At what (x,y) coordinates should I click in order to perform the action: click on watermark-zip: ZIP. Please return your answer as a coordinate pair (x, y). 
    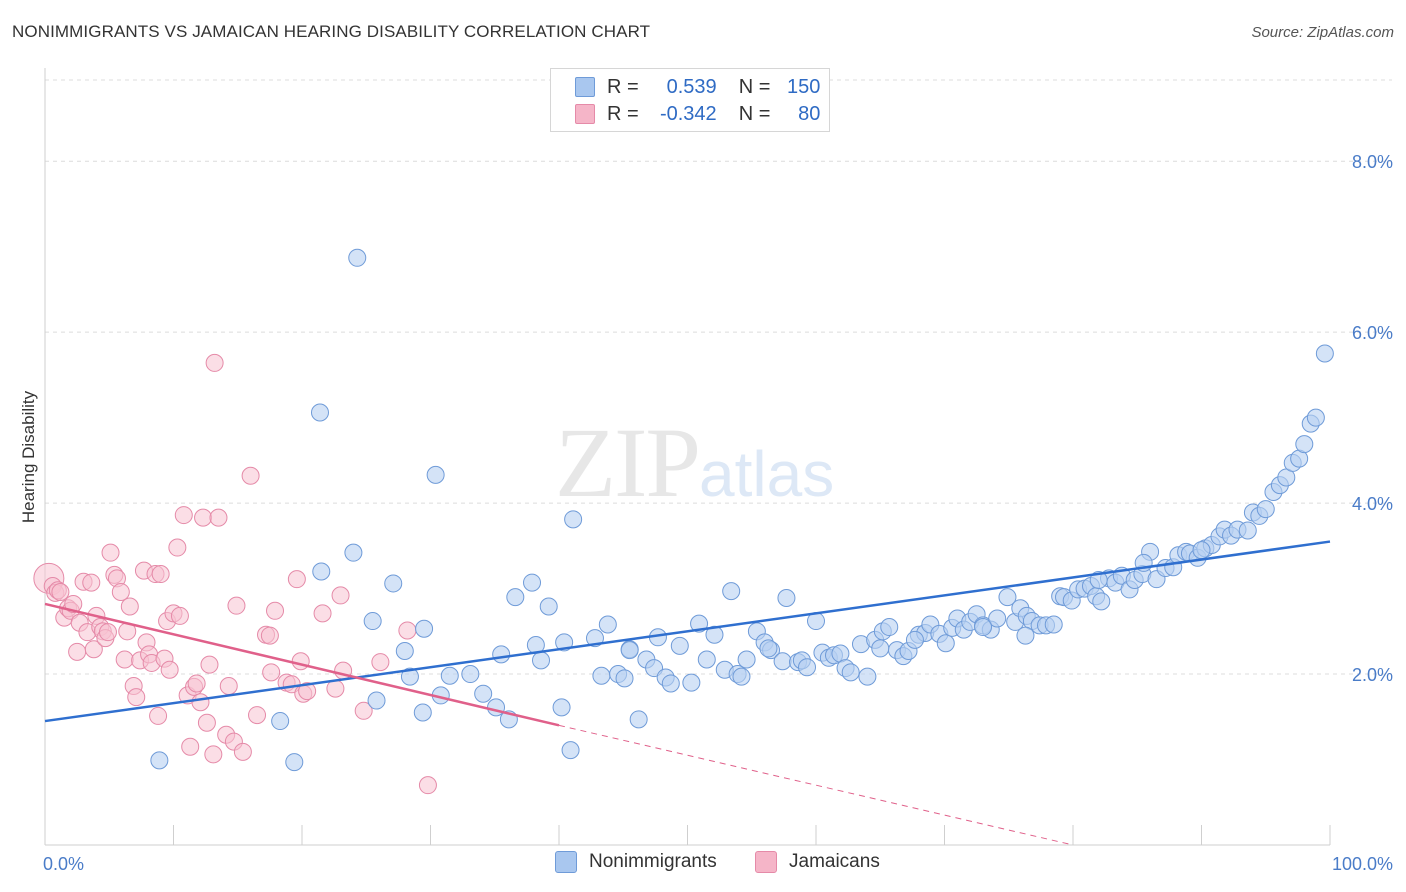
    Looking at the image, I should click on (628, 462).